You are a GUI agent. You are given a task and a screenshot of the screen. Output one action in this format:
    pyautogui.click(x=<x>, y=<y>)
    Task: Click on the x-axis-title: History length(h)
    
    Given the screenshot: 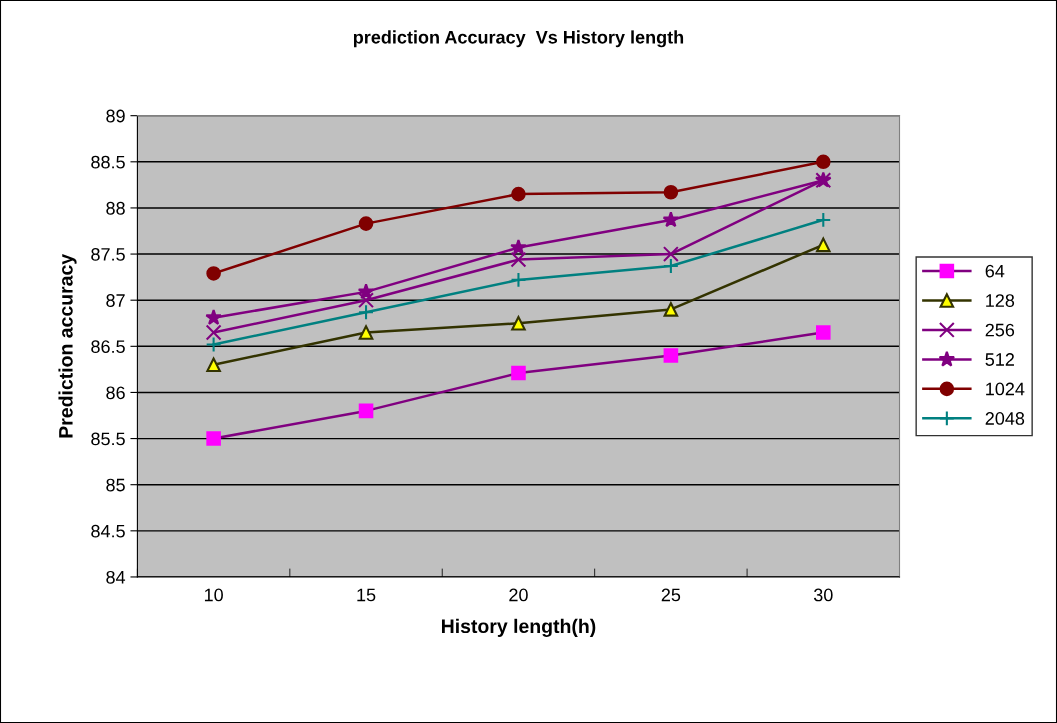 What is the action you would take?
    pyautogui.click(x=518, y=627)
    